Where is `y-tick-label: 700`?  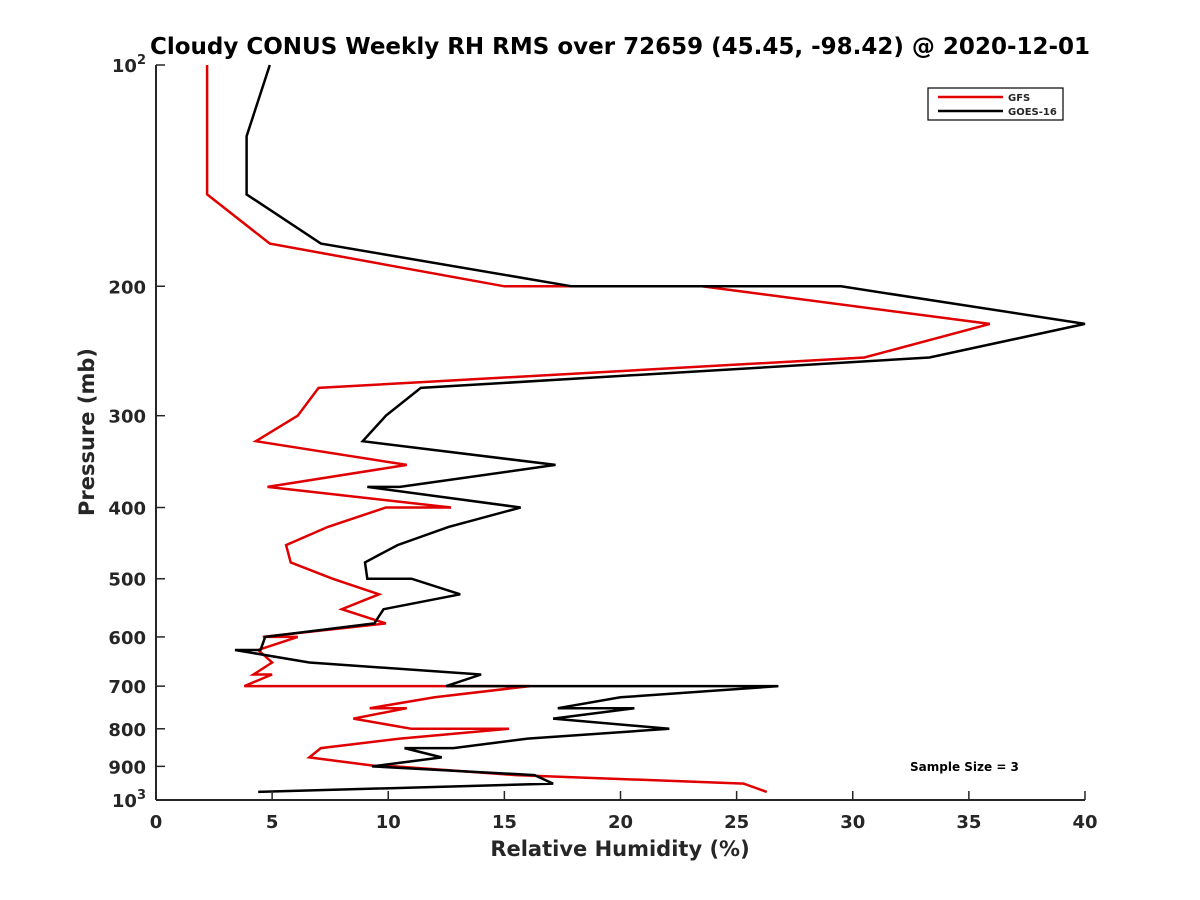 y-tick-label: 700 is located at coordinates (127, 687).